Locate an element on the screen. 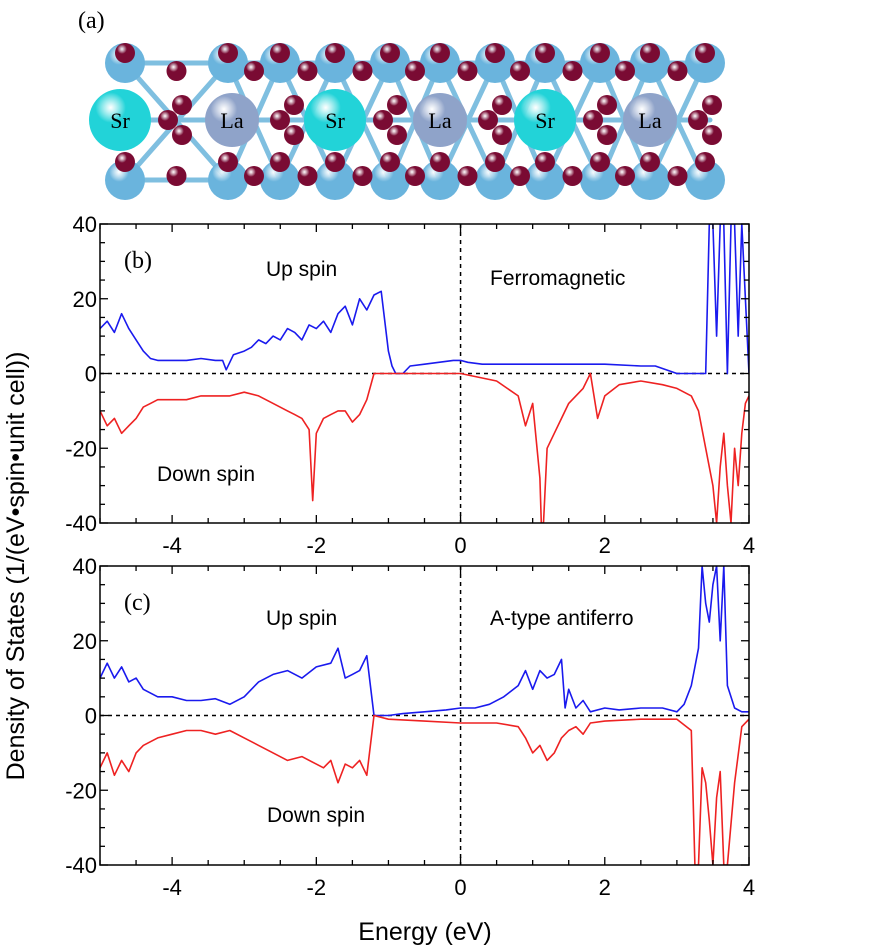  panel-c-up-spin-label: Up spin is located at coordinates (301, 618).